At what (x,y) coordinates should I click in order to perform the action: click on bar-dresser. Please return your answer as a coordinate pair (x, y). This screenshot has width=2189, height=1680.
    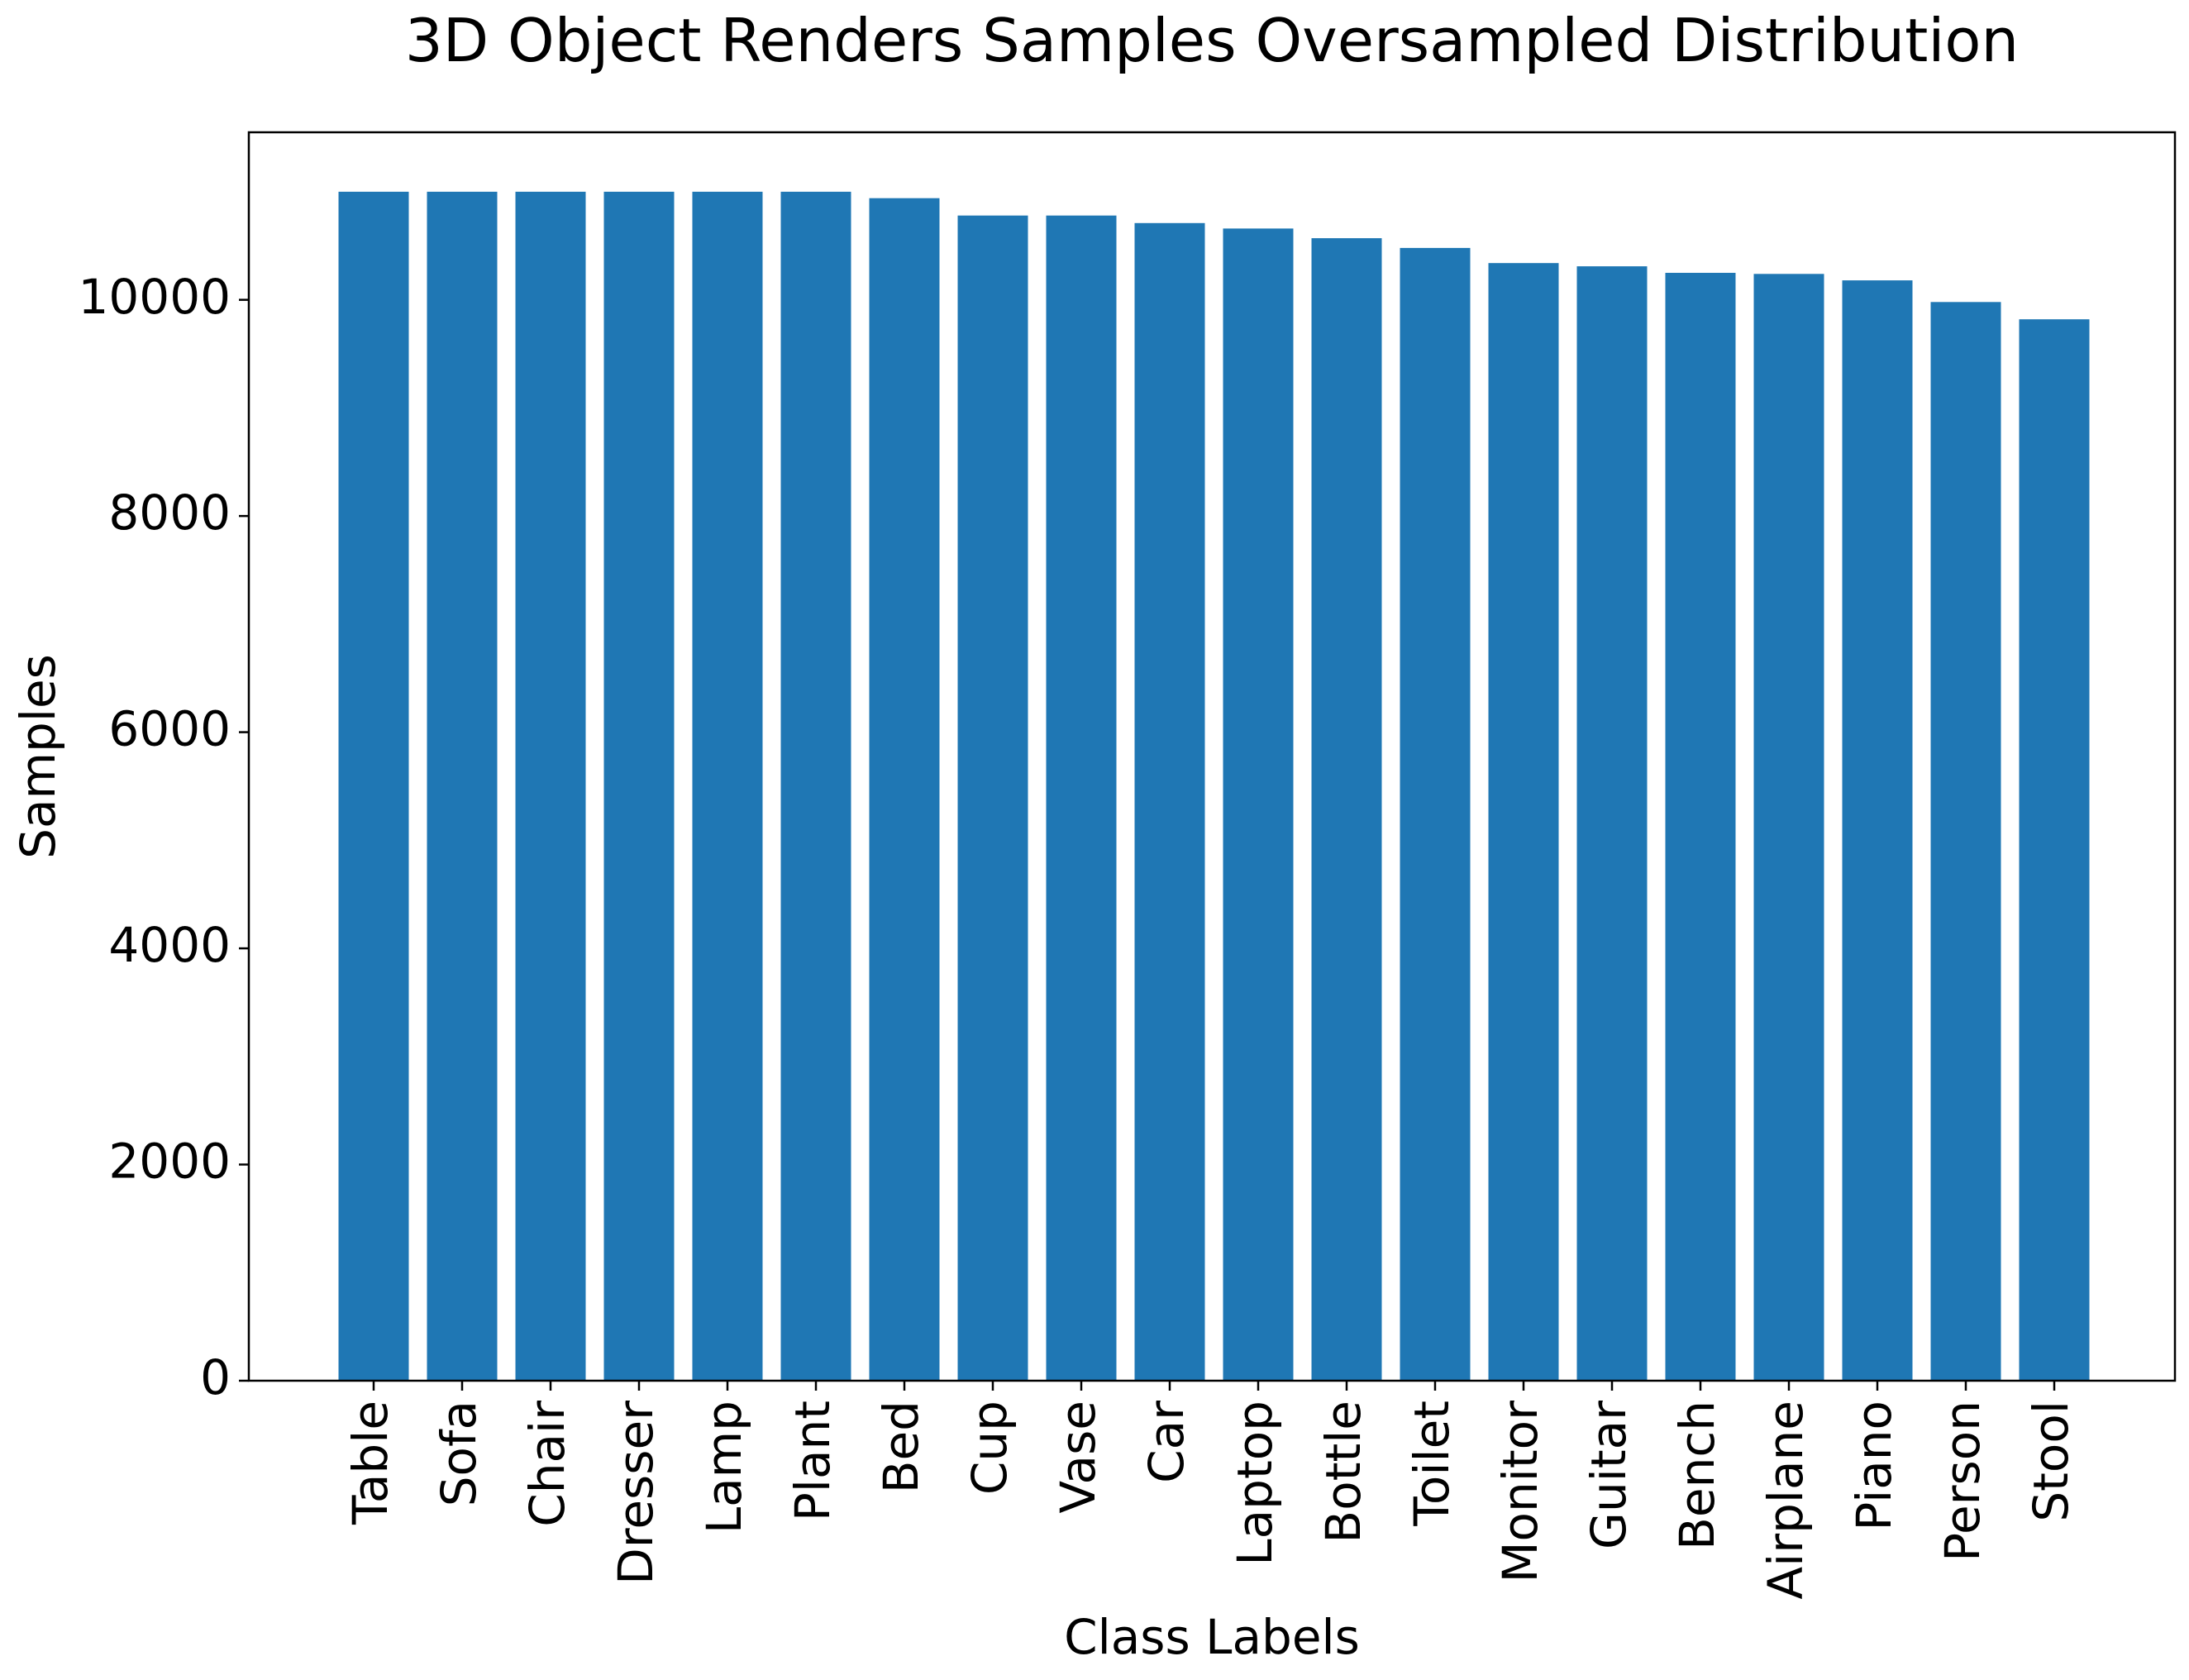
    Looking at the image, I should click on (639, 786).